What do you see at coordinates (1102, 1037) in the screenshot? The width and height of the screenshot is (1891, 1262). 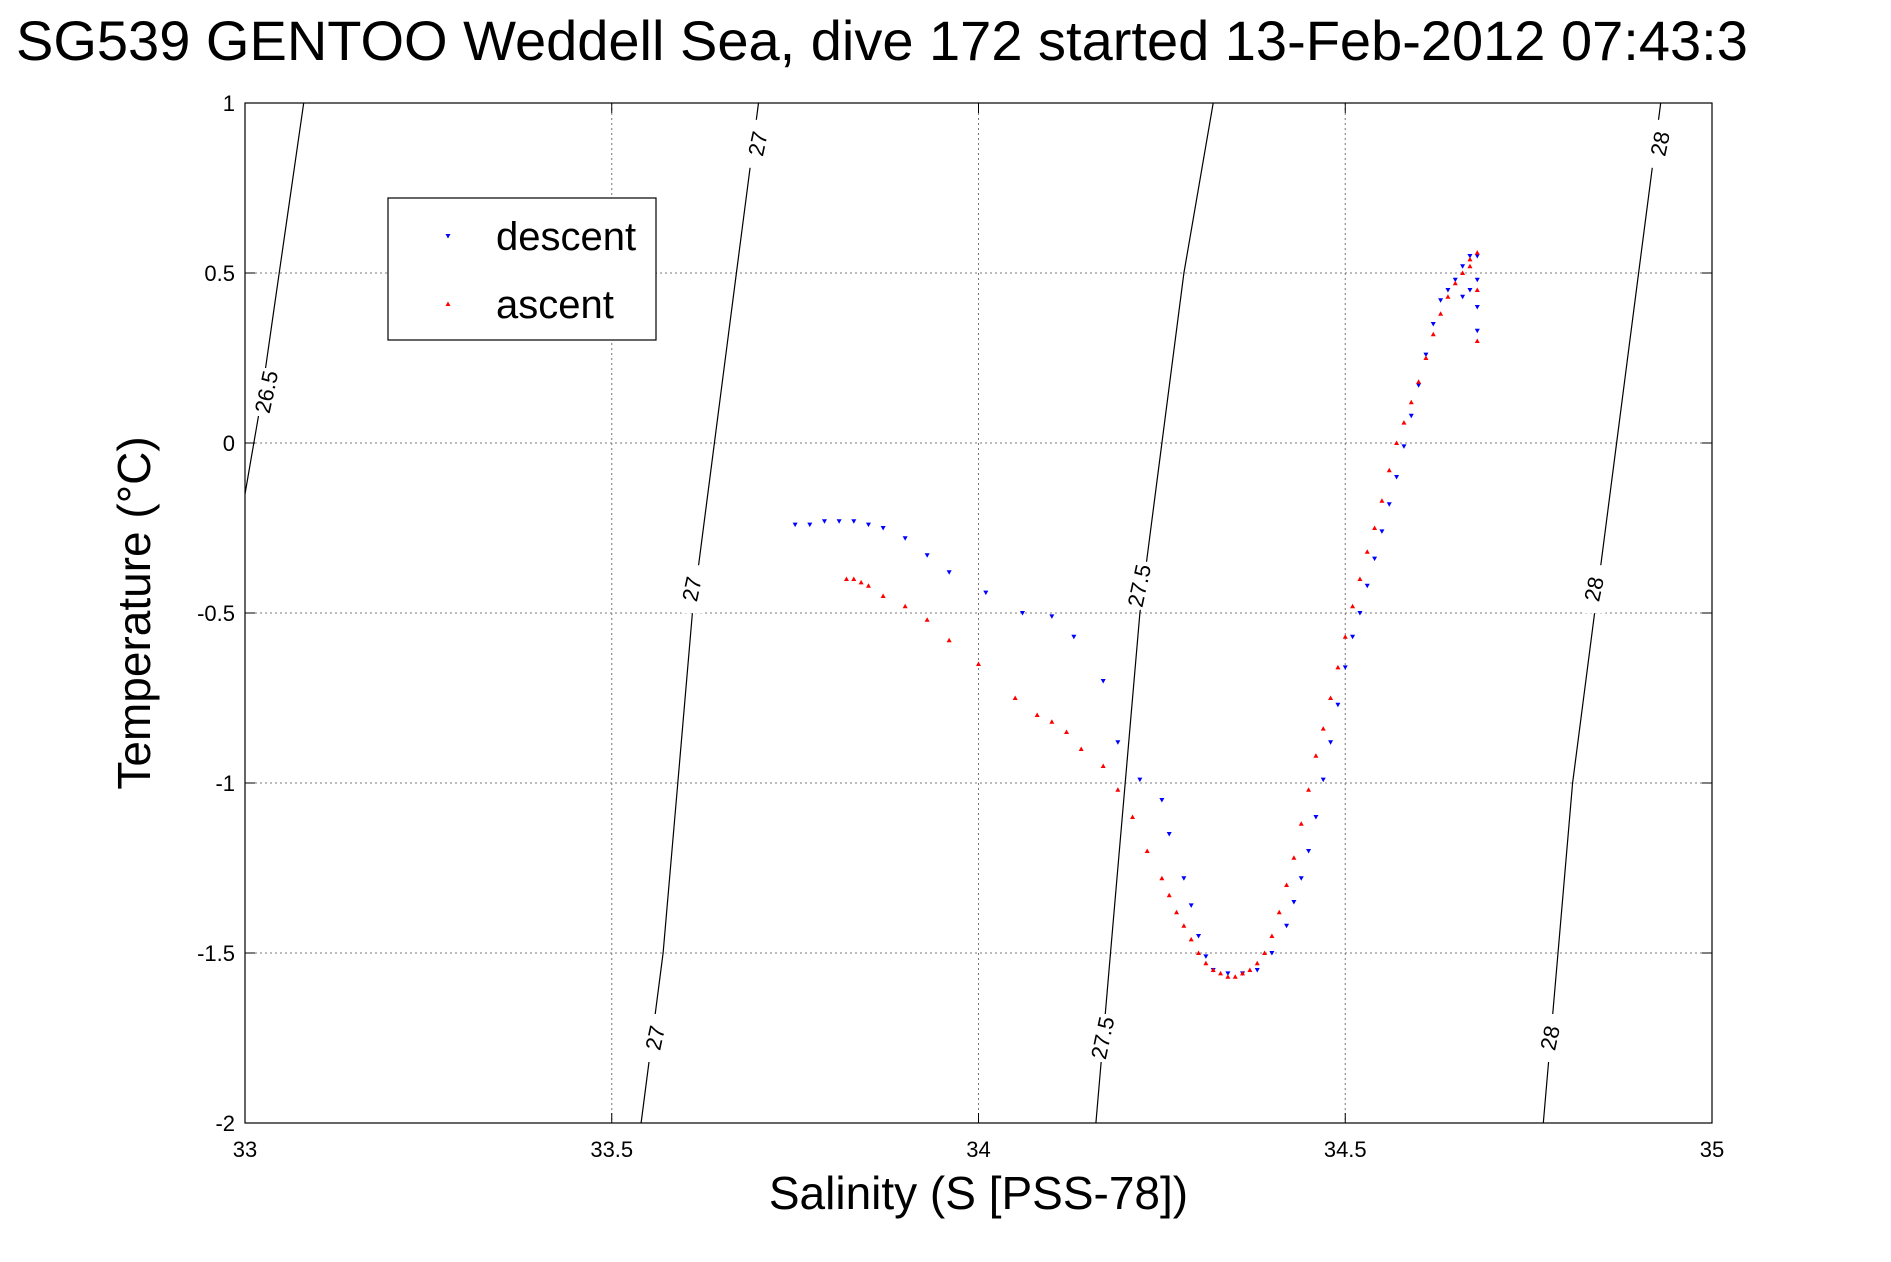 I see `isopycnal-label: 27.5` at bounding box center [1102, 1037].